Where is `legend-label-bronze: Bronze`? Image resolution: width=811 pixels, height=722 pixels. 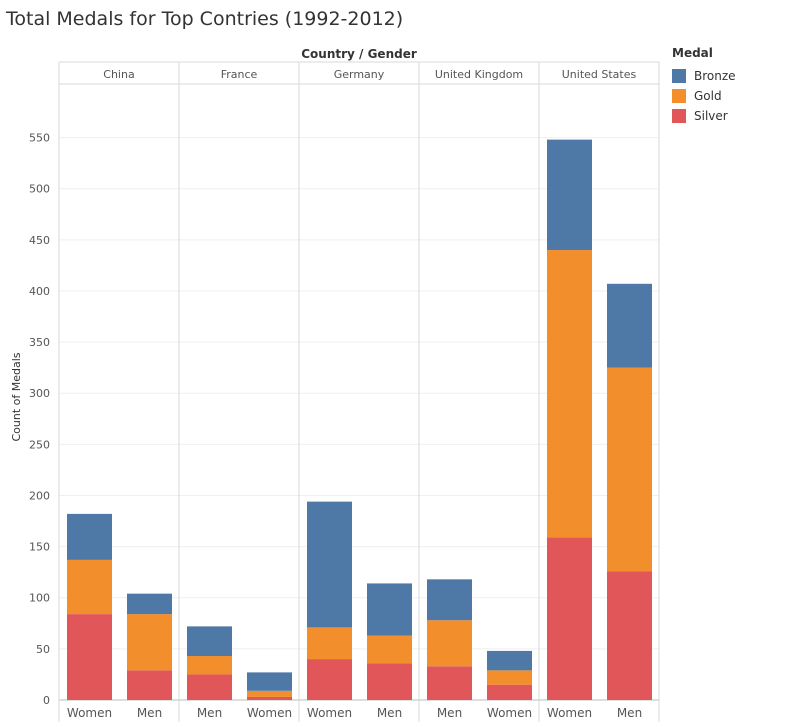 legend-label-bronze: Bronze is located at coordinates (715, 76).